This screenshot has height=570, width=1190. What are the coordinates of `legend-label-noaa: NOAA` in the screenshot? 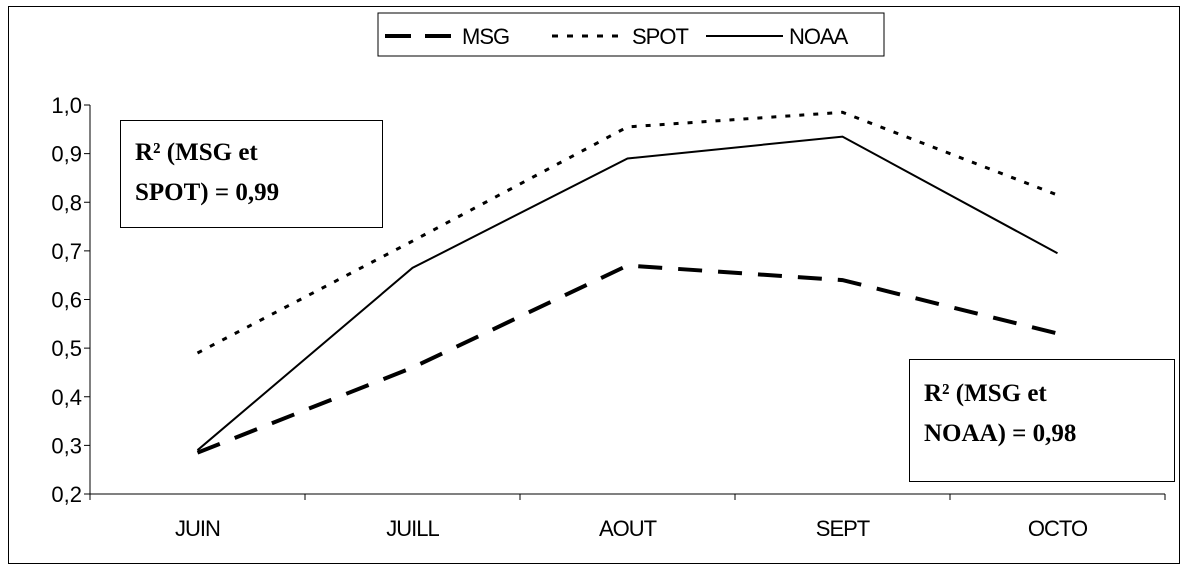 It's located at (819, 36).